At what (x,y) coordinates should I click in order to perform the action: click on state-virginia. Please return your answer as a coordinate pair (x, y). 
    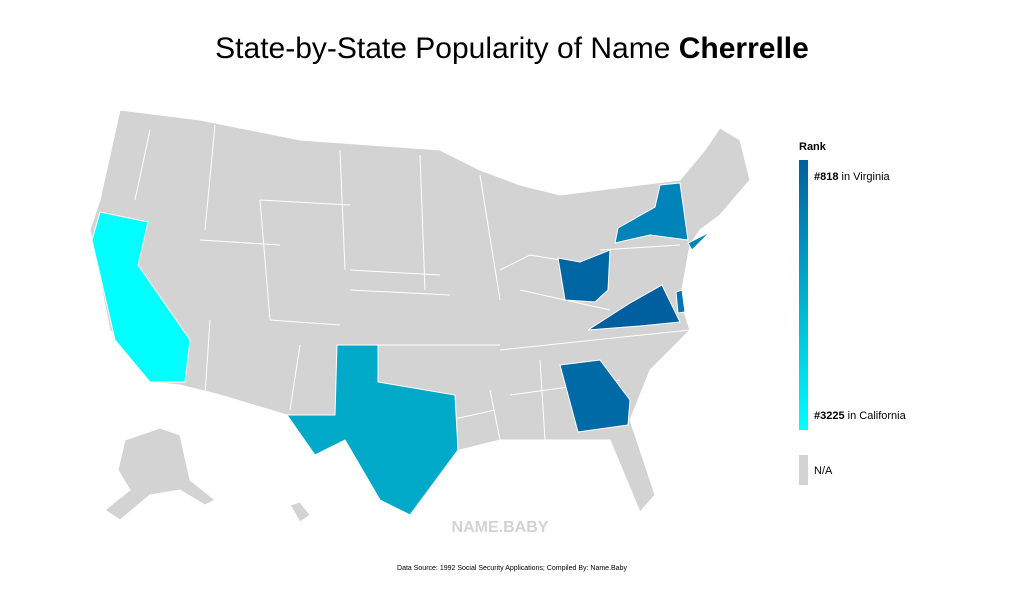
    Looking at the image, I should click on (634, 307).